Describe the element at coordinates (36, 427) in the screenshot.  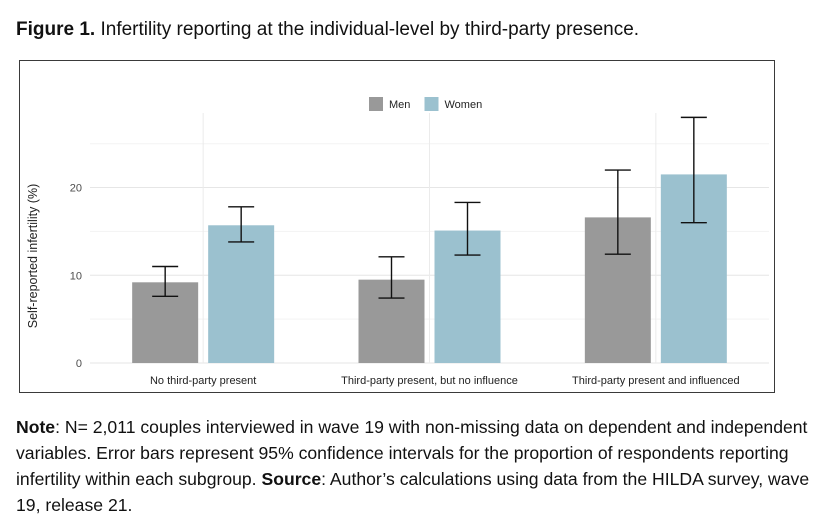
I see `note-label: Note` at that location.